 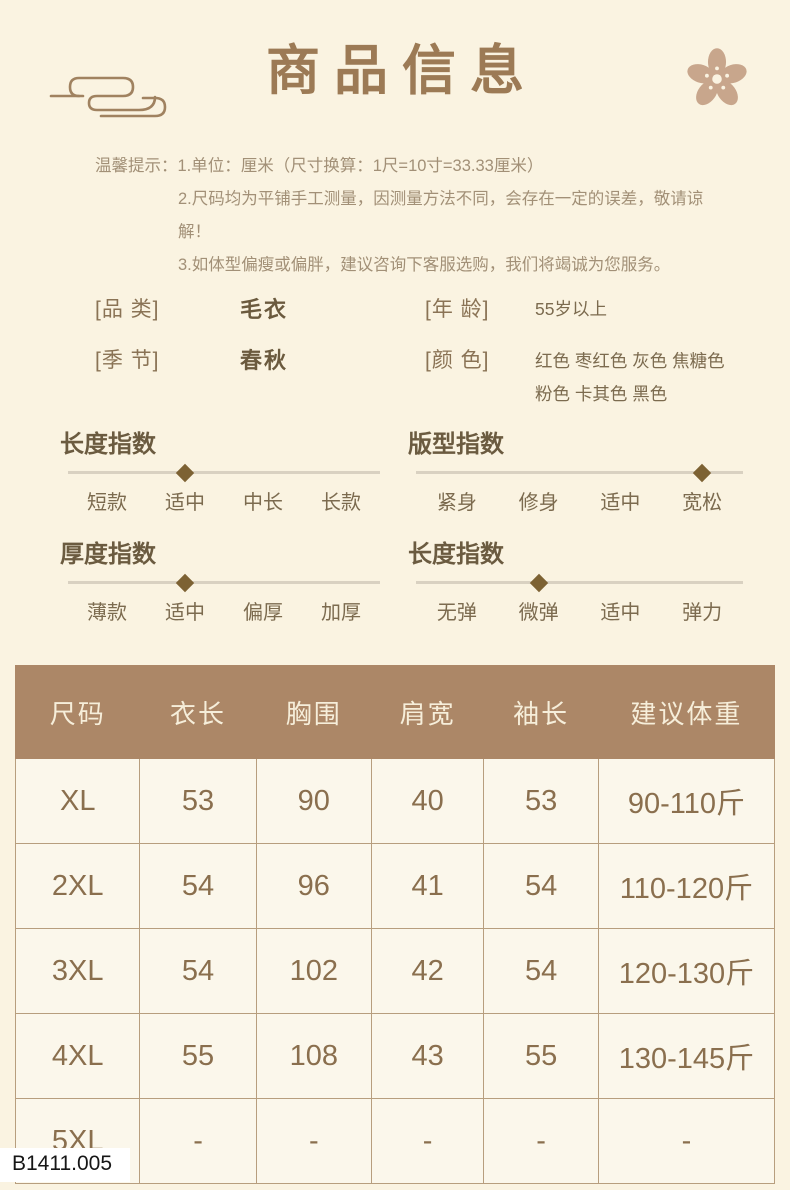 I want to click on elastic-index-slider: 长度指数 无弹 微弹 适中 弹力, so click(x=578, y=579).